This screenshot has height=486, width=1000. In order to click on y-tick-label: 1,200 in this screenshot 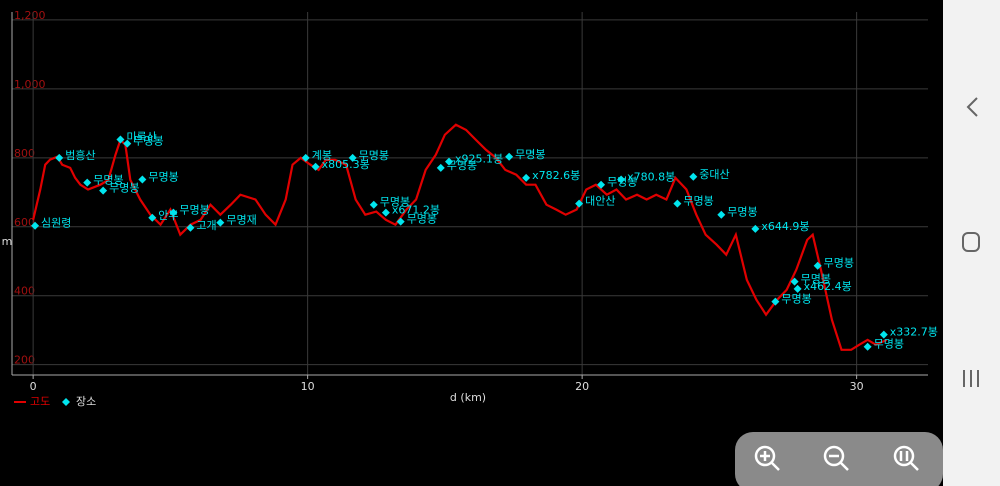, I will do `click(30, 15)`.